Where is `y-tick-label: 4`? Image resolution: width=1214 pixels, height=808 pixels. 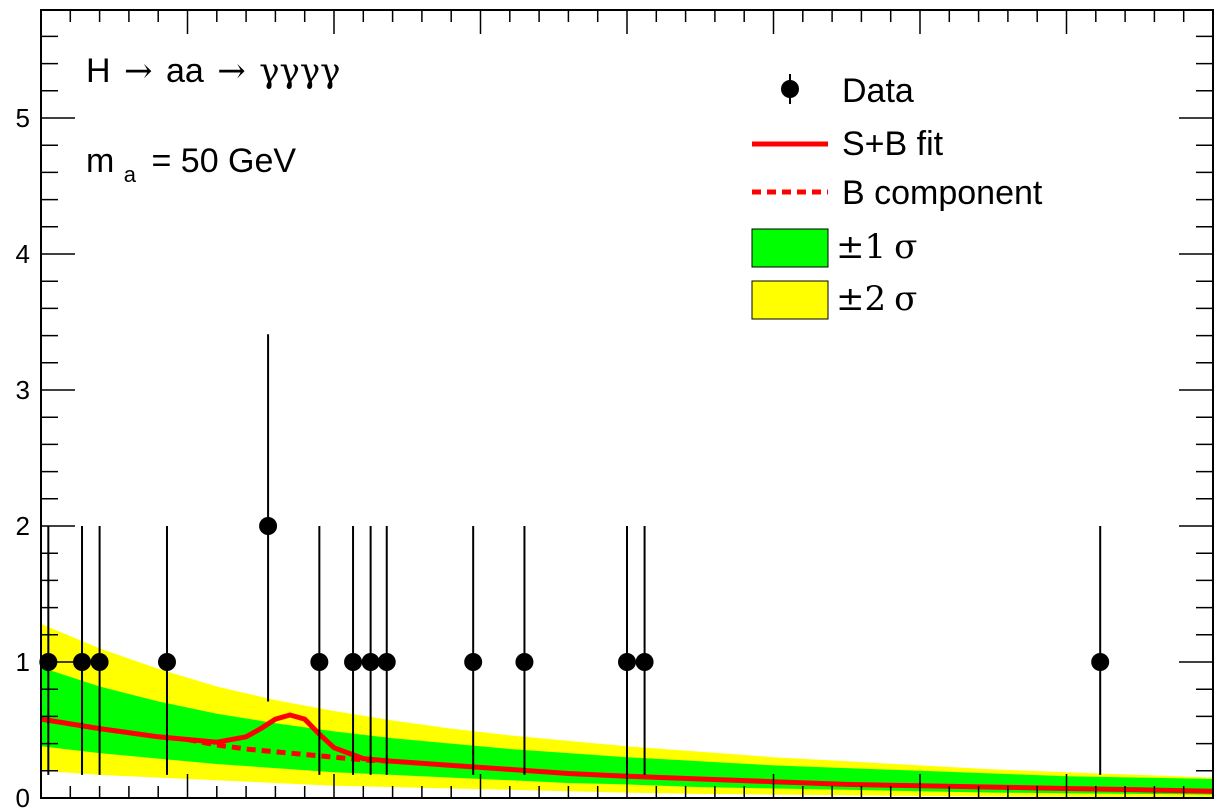 y-tick-label: 4 is located at coordinates (23, 254).